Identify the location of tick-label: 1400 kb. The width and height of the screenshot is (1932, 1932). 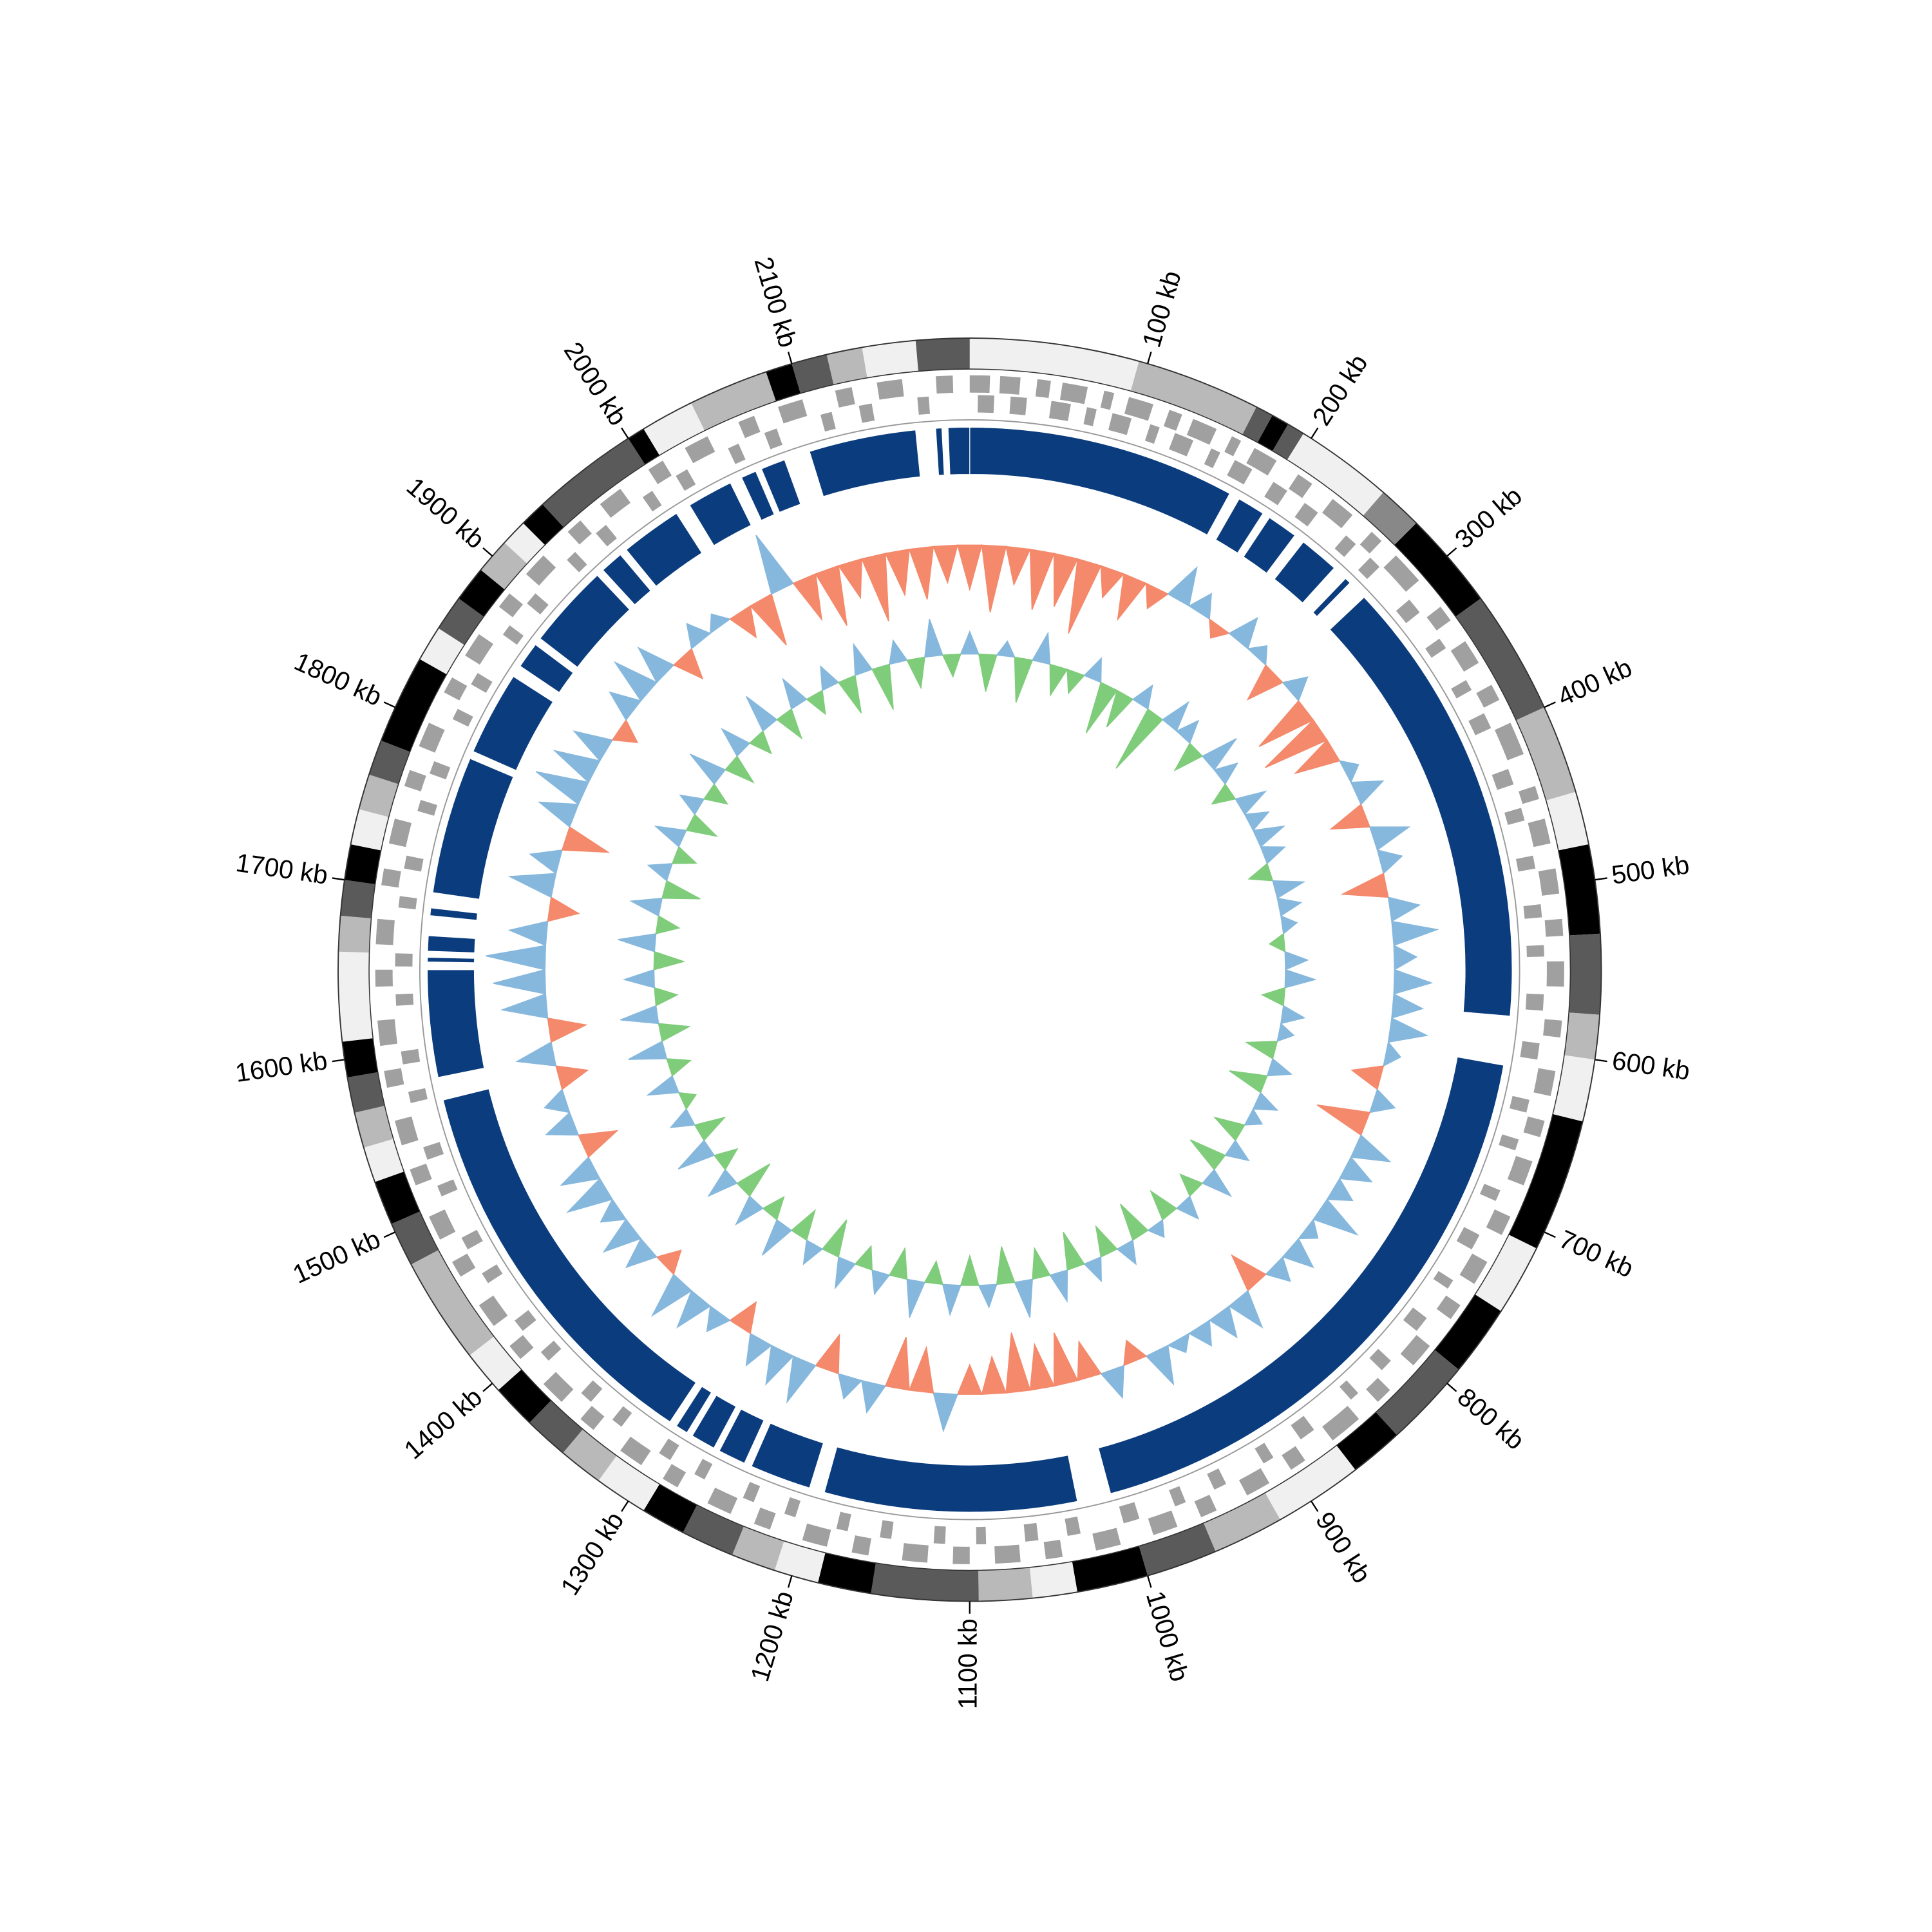
(443, 1423).